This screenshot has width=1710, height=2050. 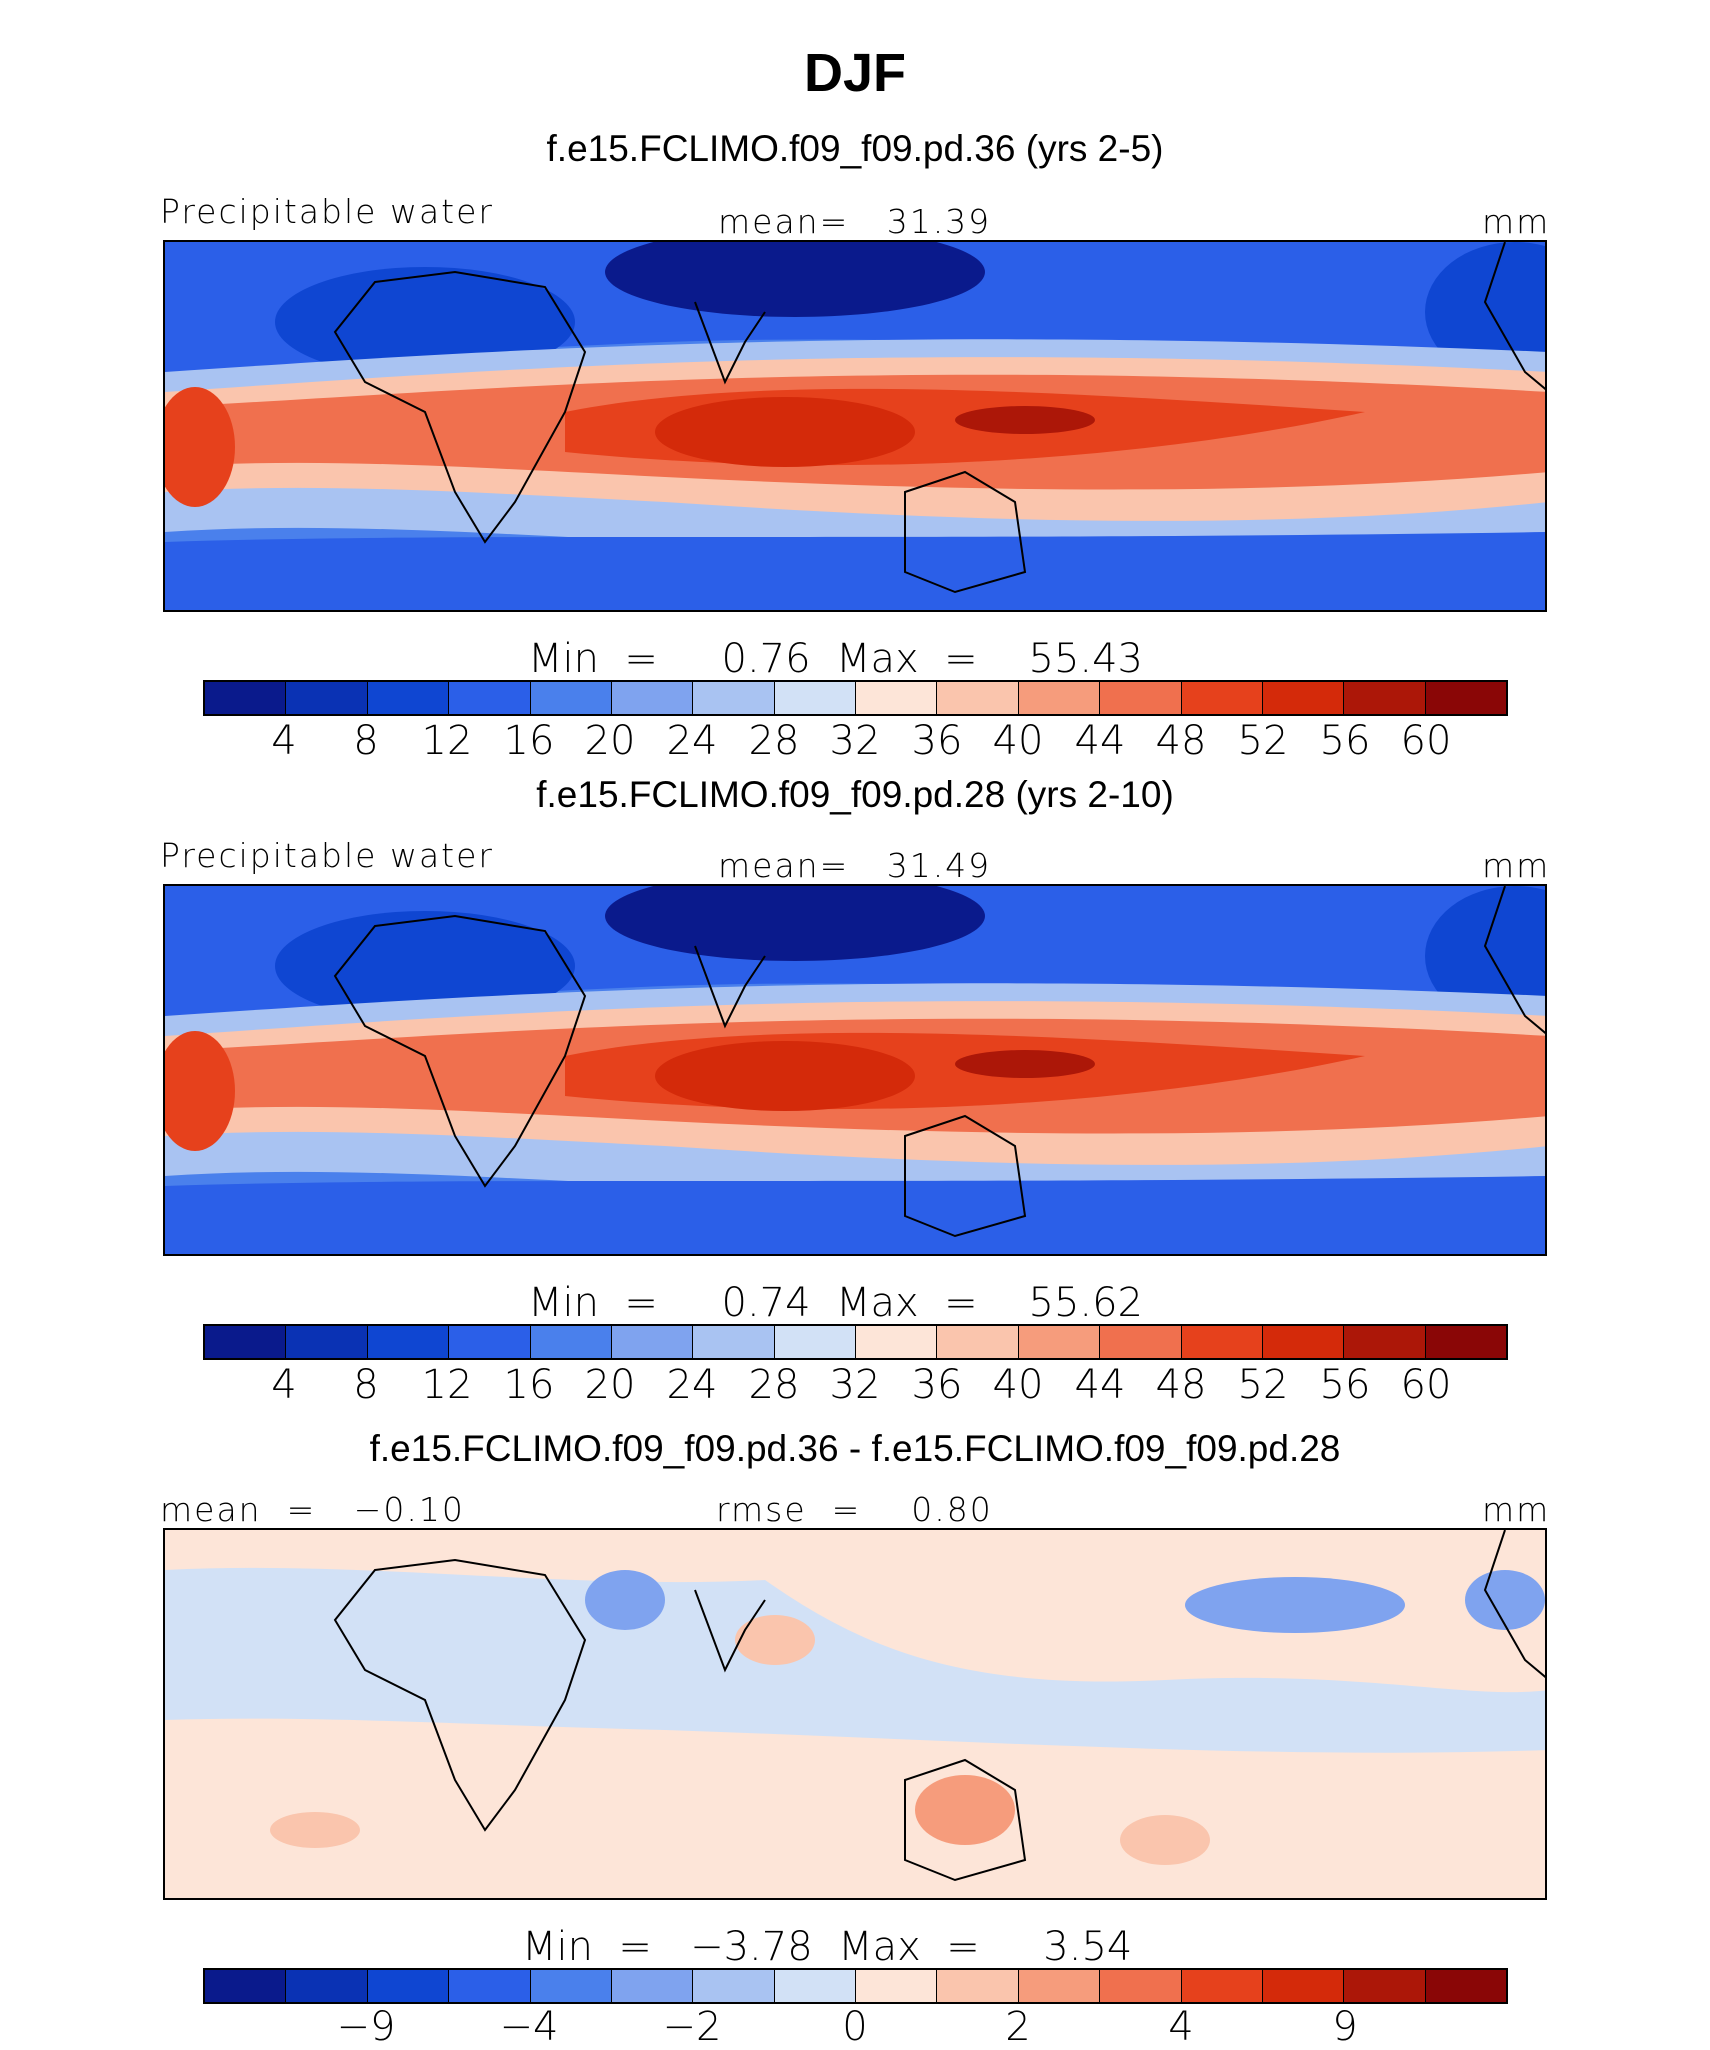 What do you see at coordinates (855, 794) in the screenshot?
I see `panel-2-title: f.e15.FCLIMO.f09_f09.pd.28 (yrs 2-10)` at bounding box center [855, 794].